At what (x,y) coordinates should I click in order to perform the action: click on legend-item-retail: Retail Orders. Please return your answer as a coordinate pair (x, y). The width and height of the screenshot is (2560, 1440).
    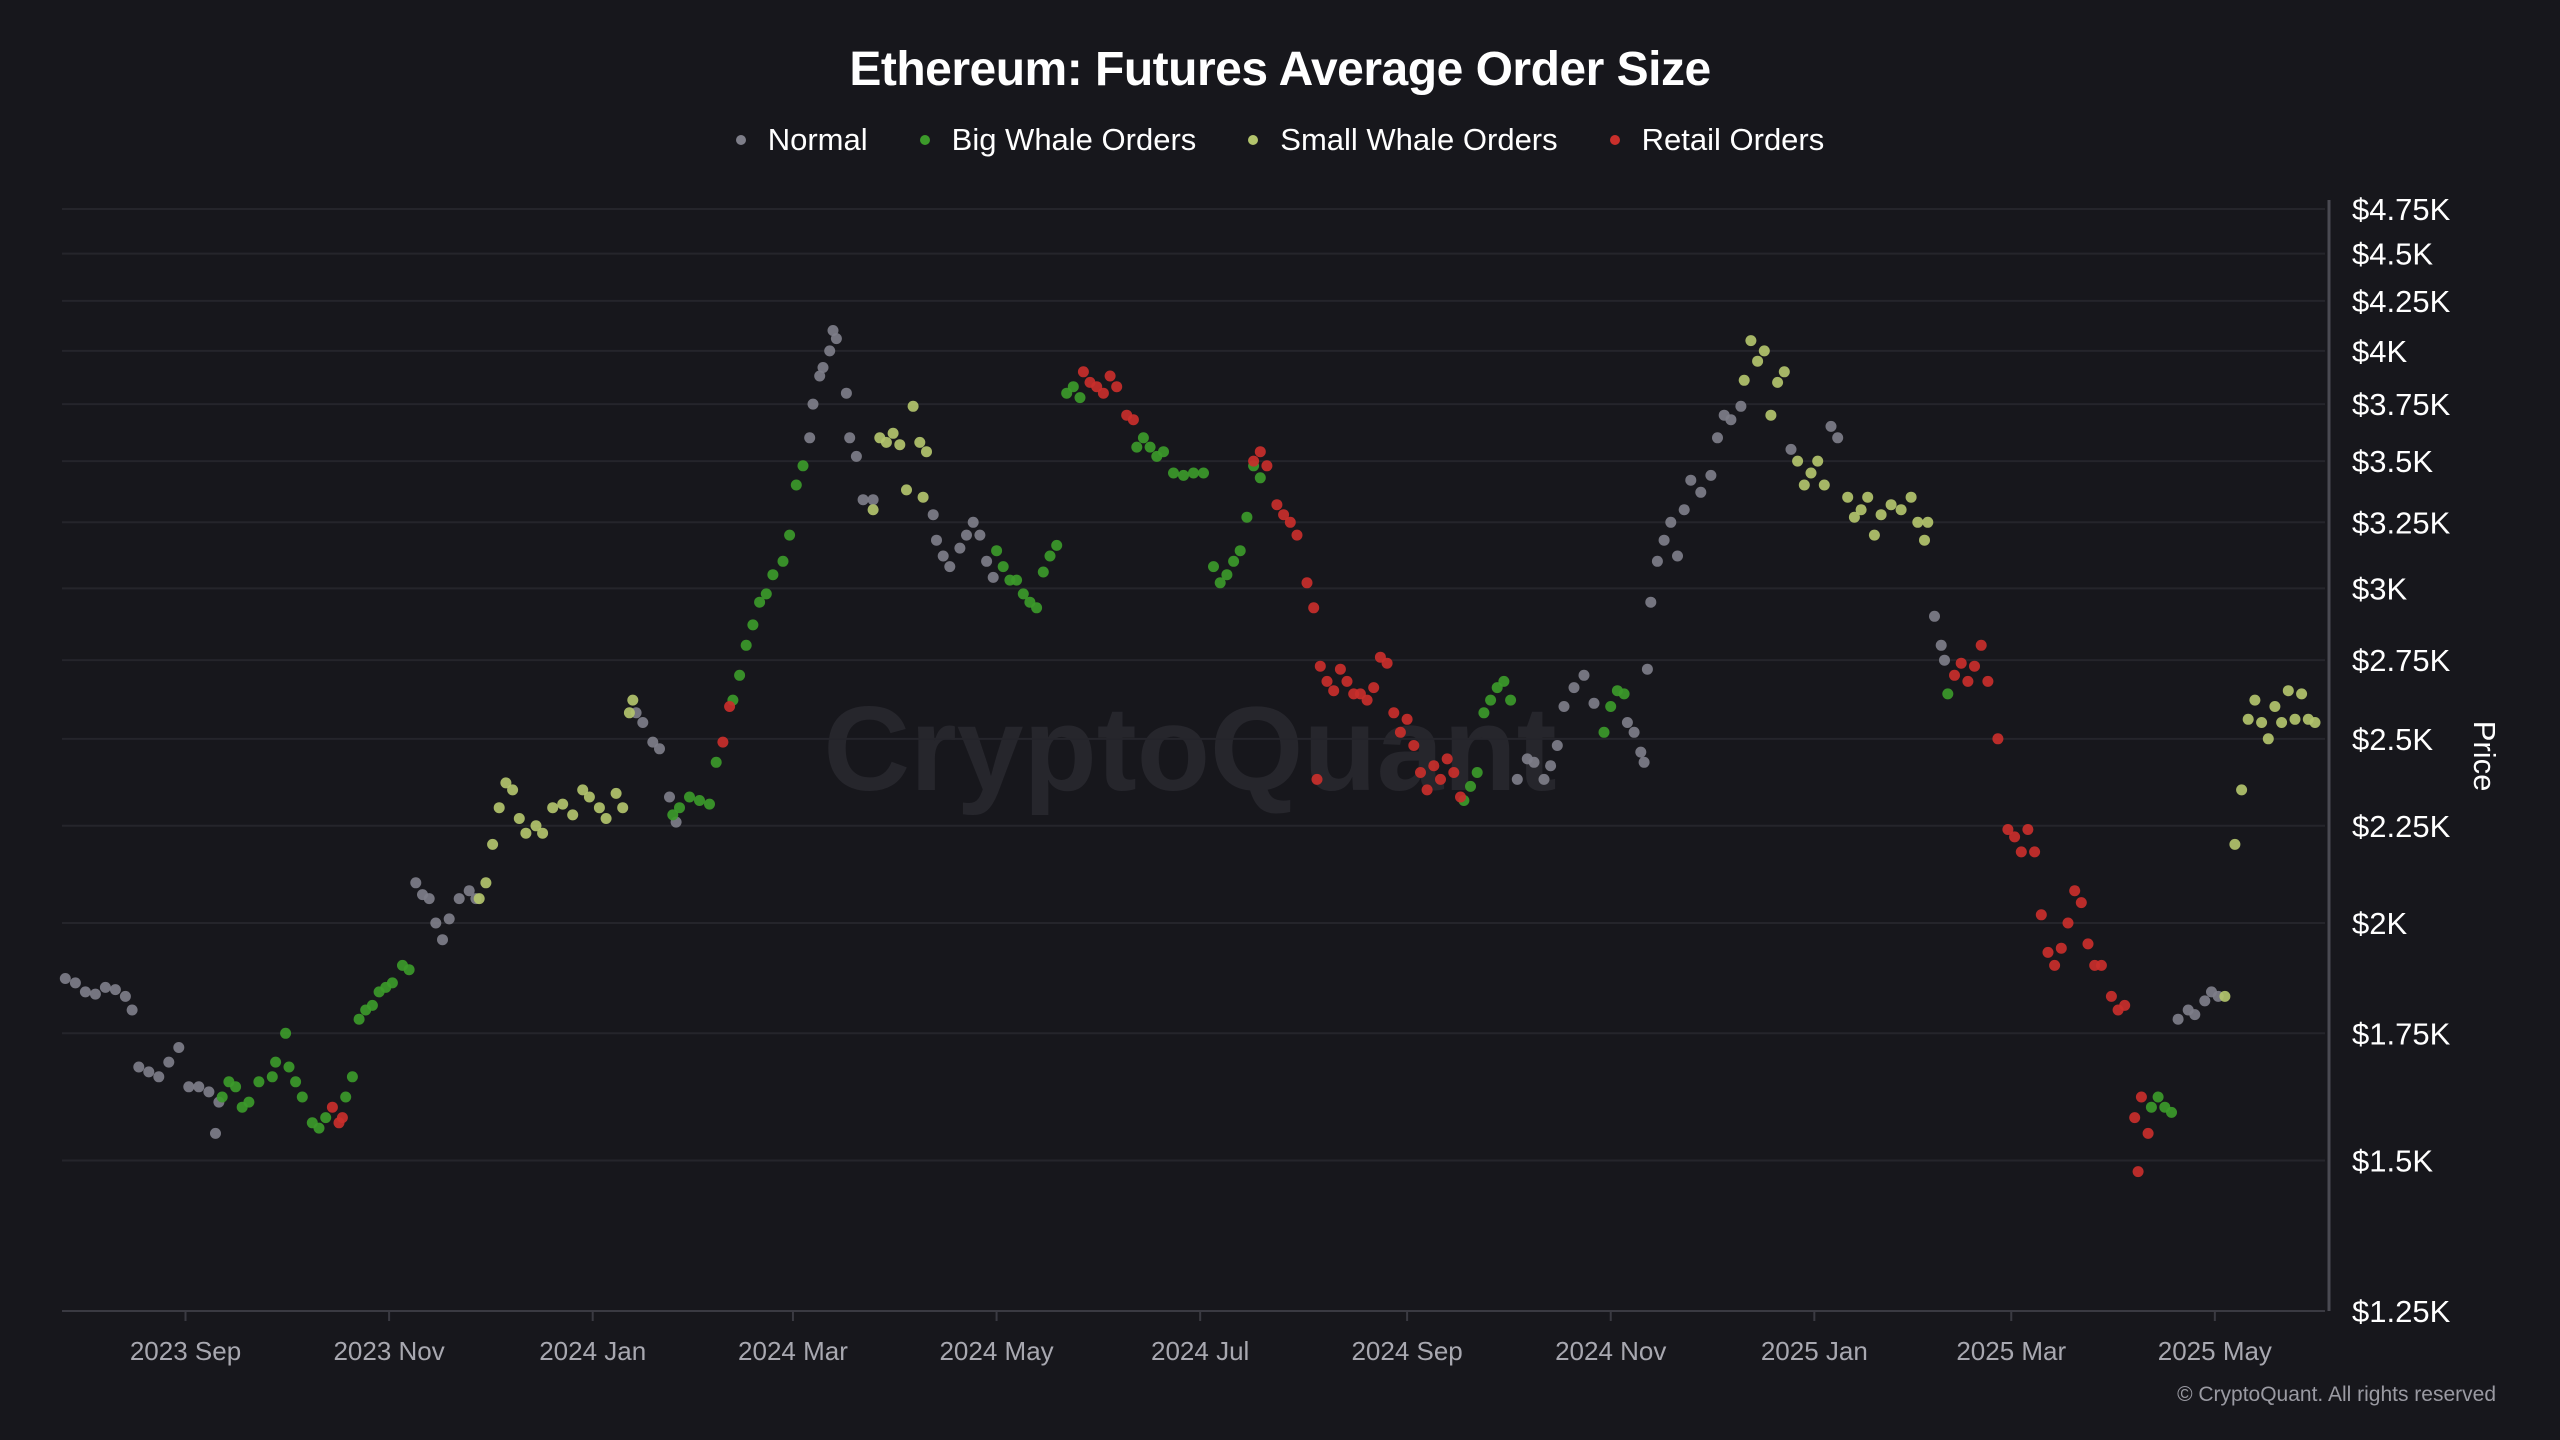
    Looking at the image, I should click on (1717, 140).